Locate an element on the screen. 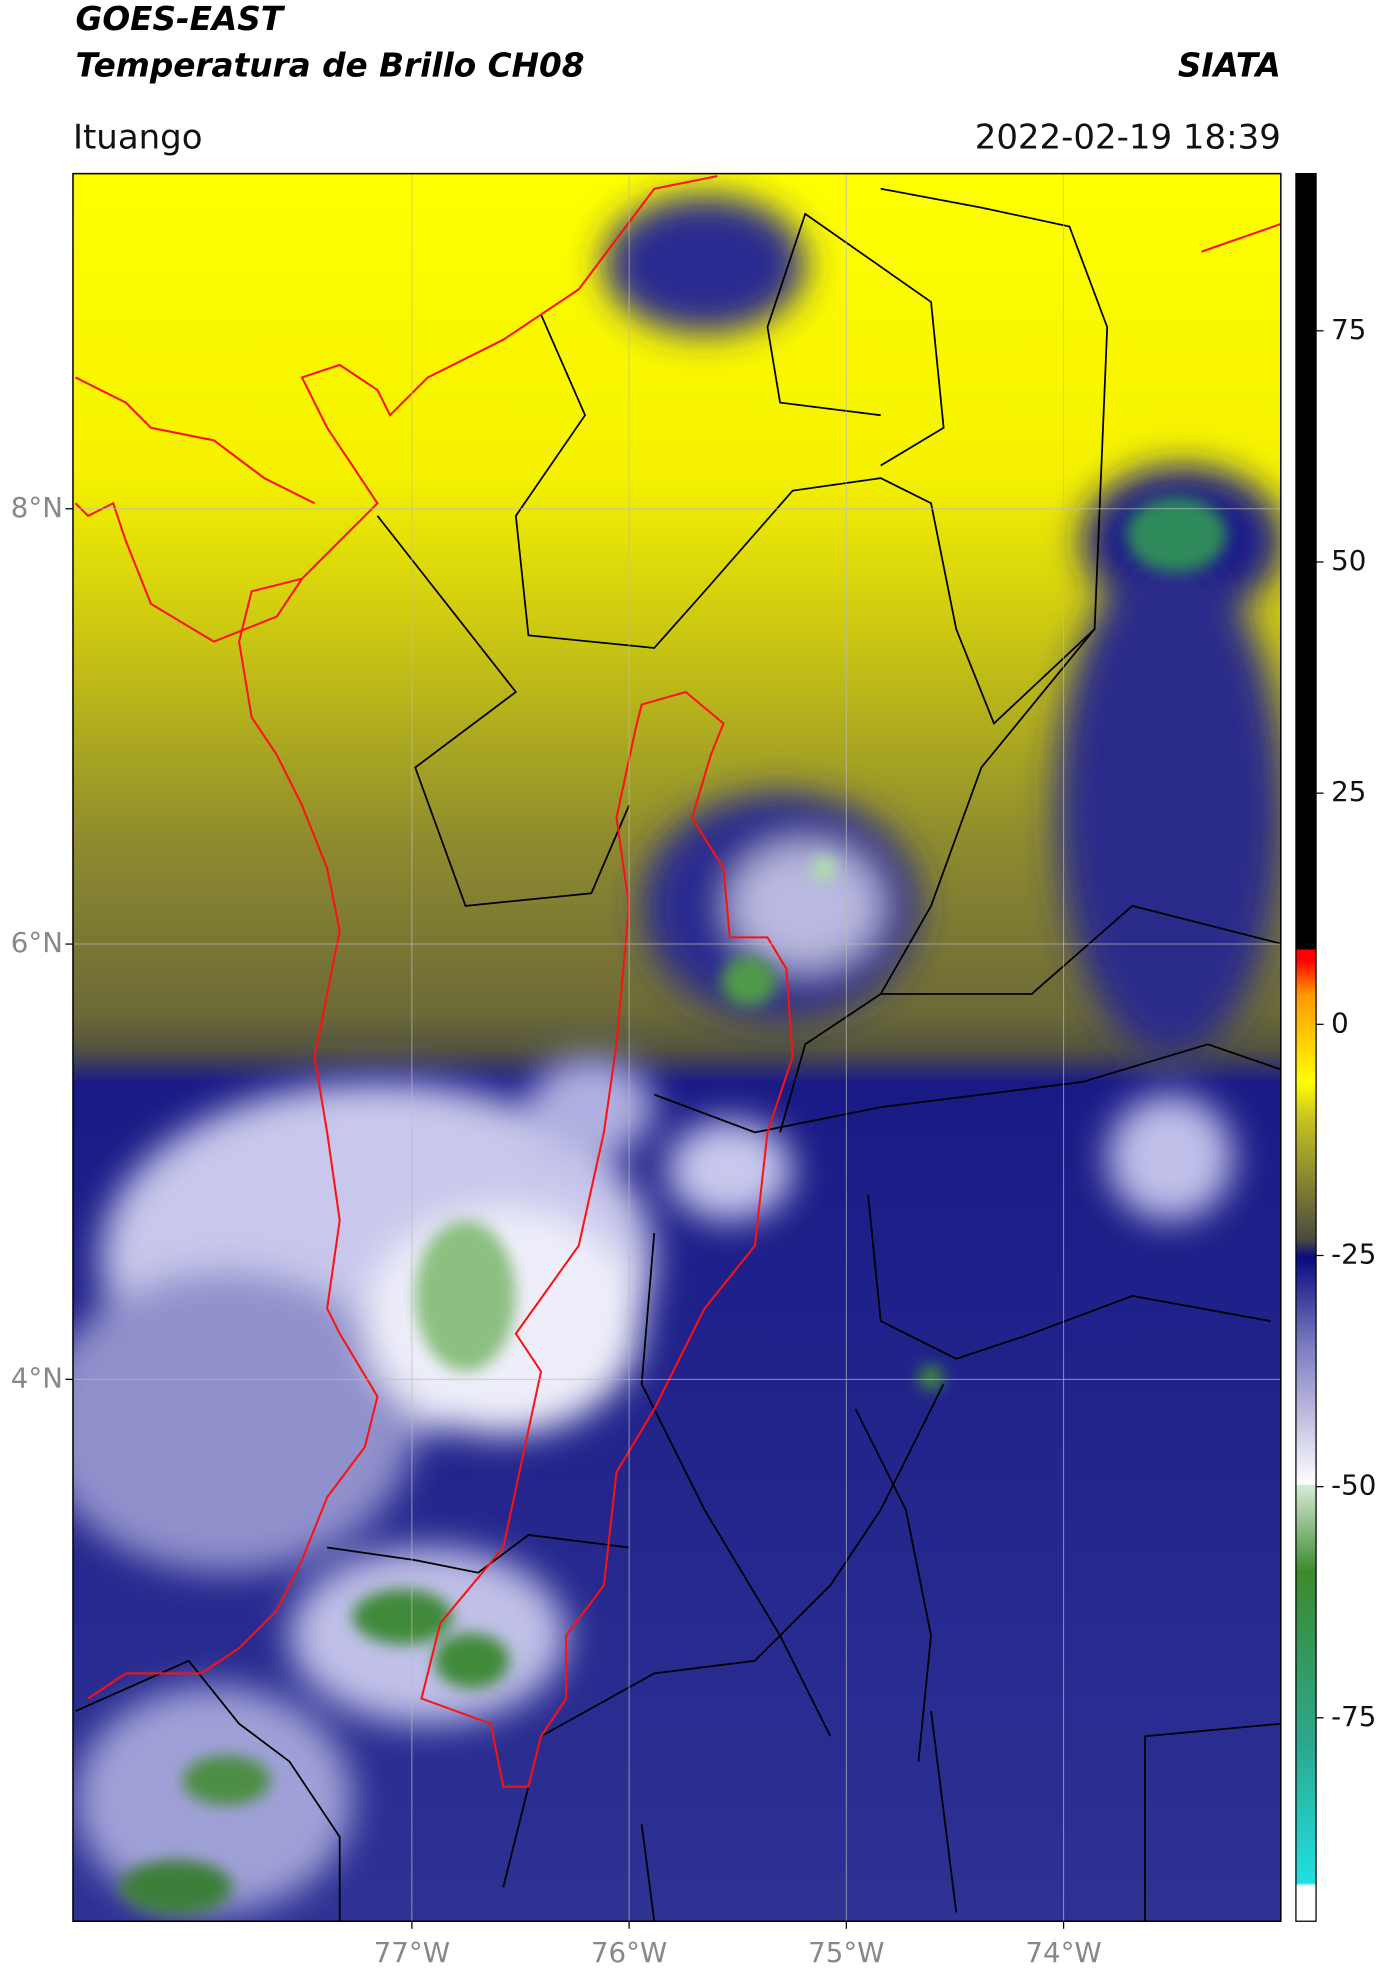  colorbar-tick-label: 0 is located at coordinates (1340, 1022).